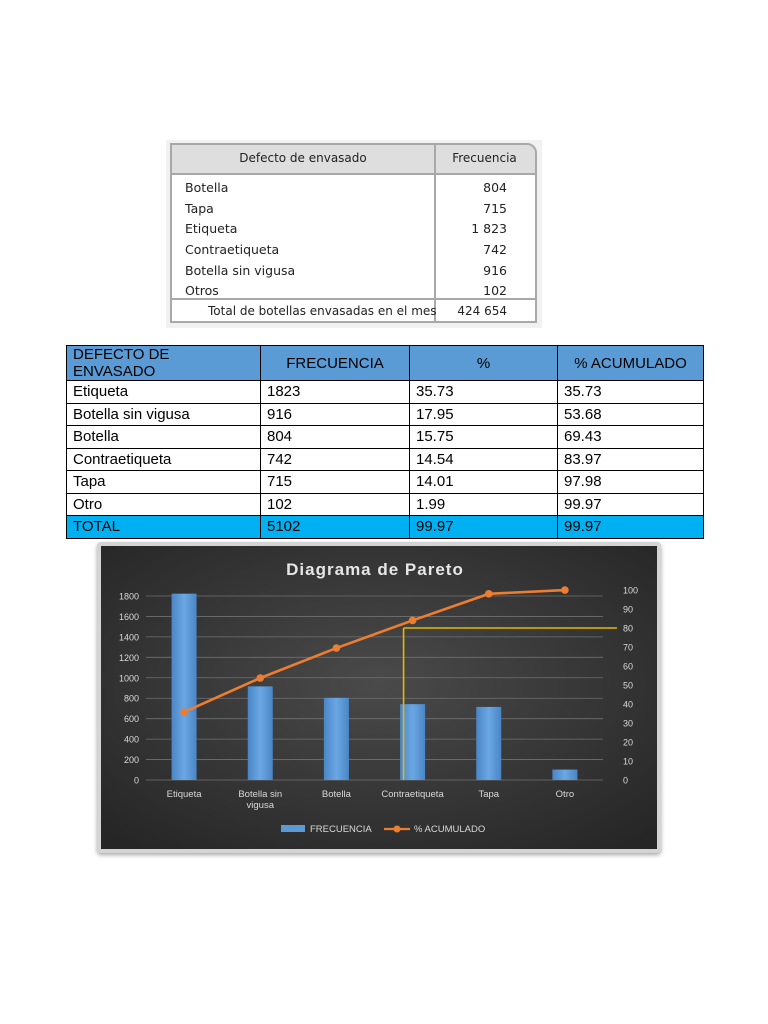  Describe the element at coordinates (353, 187) in the screenshot. I see `source-row: Botella 804` at that location.